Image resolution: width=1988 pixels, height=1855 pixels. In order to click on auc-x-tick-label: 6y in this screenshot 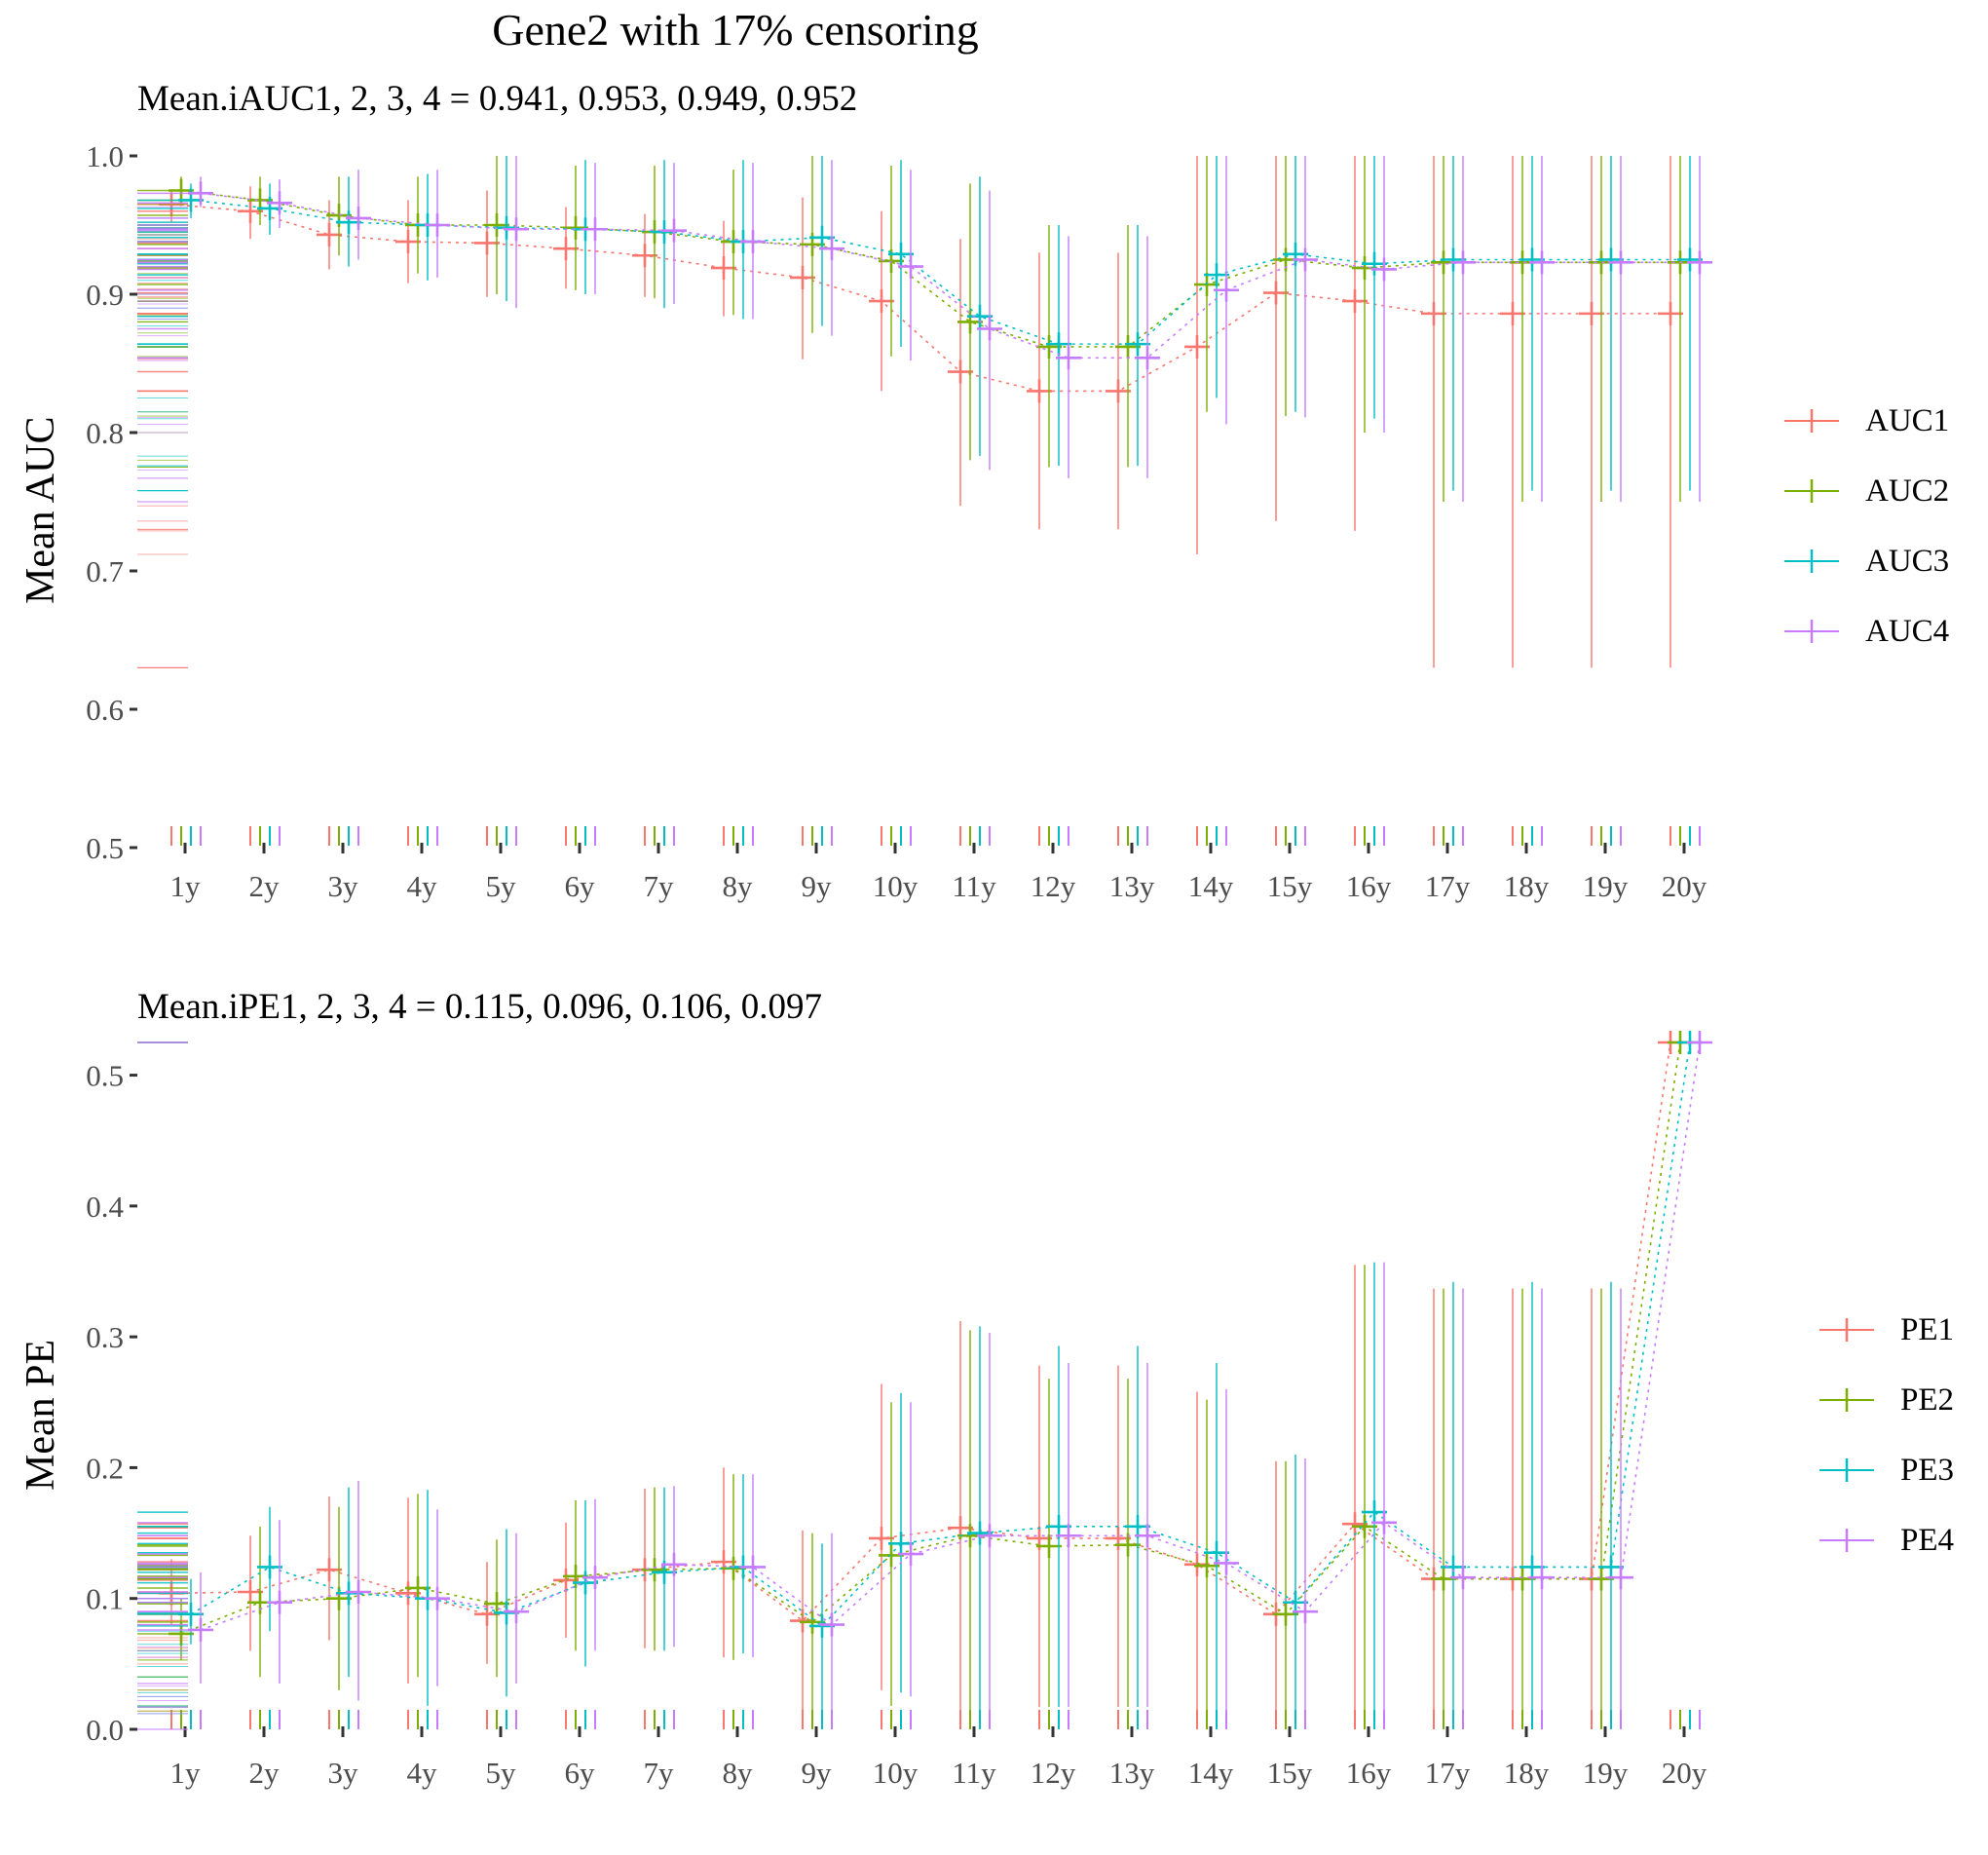, I will do `click(580, 886)`.